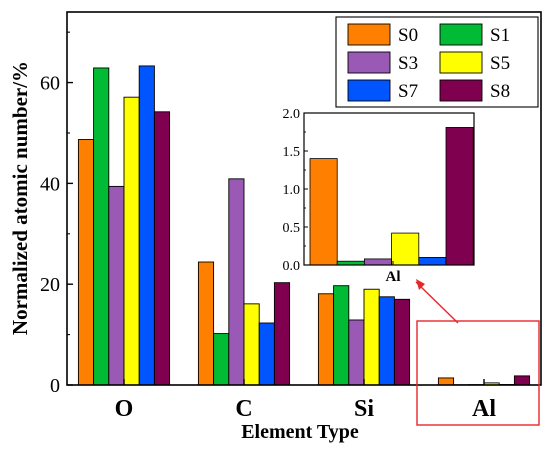 The height and width of the screenshot is (449, 550). Describe the element at coordinates (386, 341) in the screenshot. I see `bar-s7-si` at that location.